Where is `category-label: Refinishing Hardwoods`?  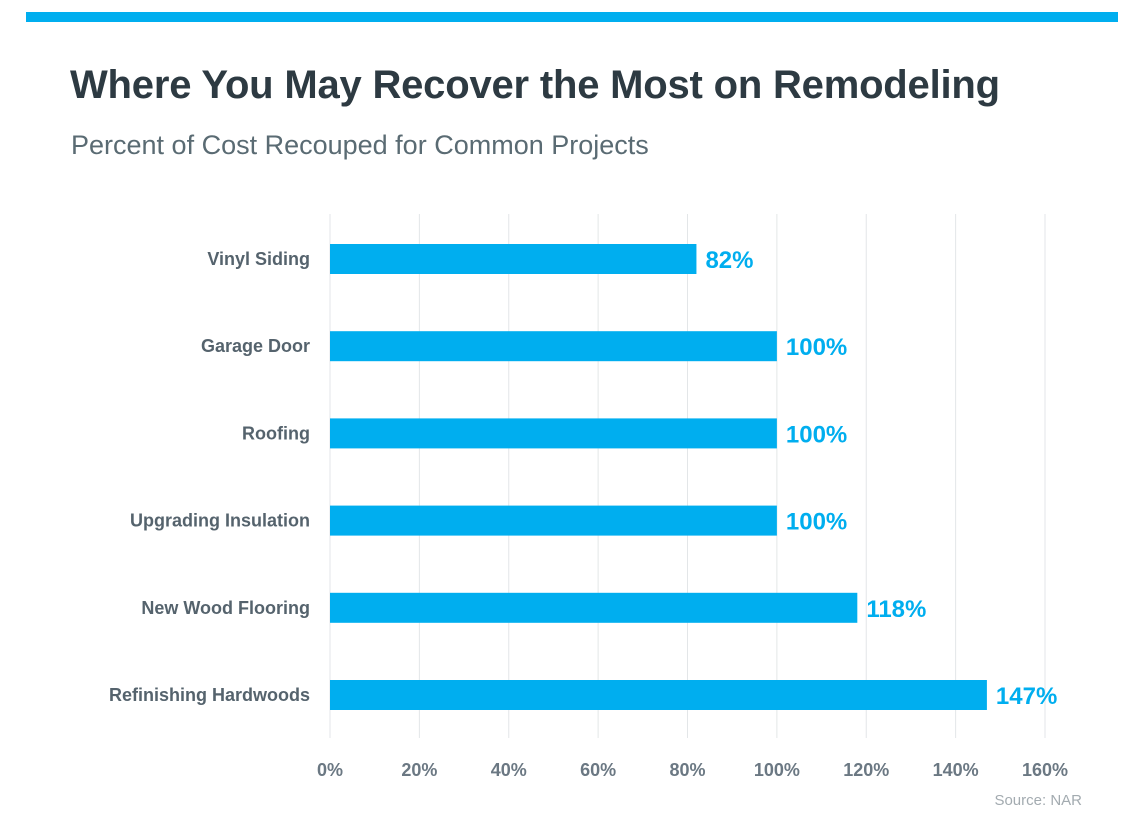
category-label: Refinishing Hardwoods is located at coordinates (209, 695).